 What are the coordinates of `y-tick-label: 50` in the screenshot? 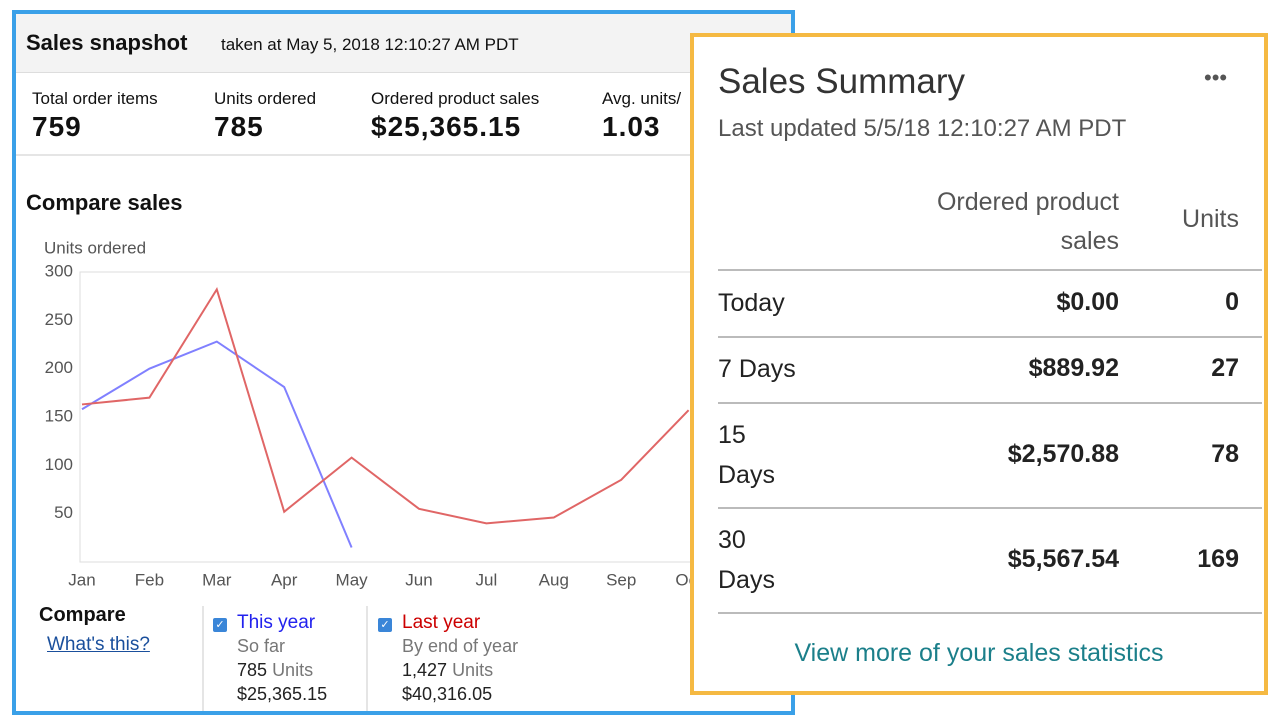 It's located at (63, 512).